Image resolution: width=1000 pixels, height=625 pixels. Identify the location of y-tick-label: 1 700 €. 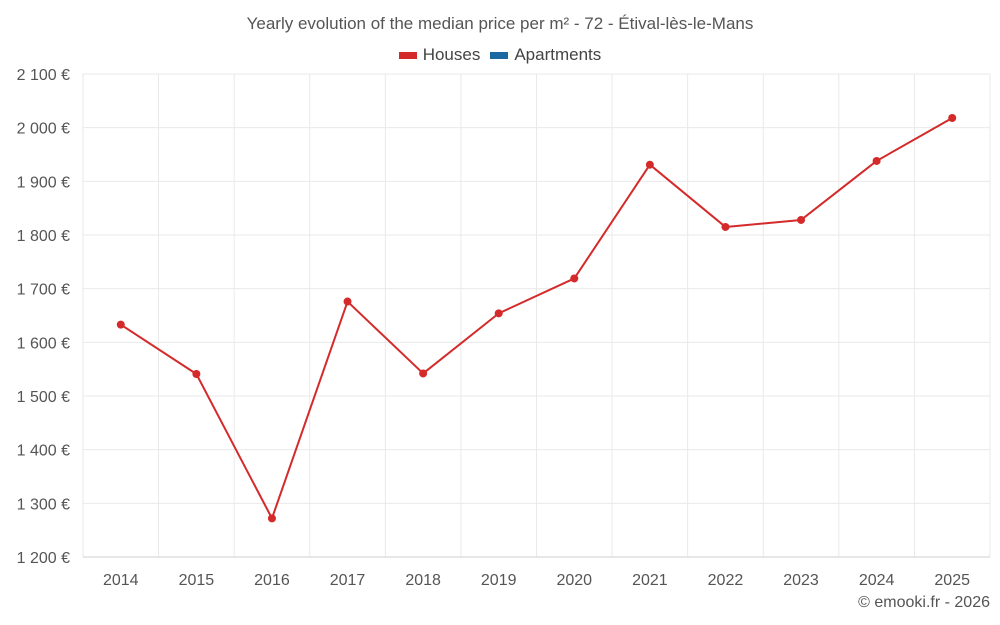
(43, 290).